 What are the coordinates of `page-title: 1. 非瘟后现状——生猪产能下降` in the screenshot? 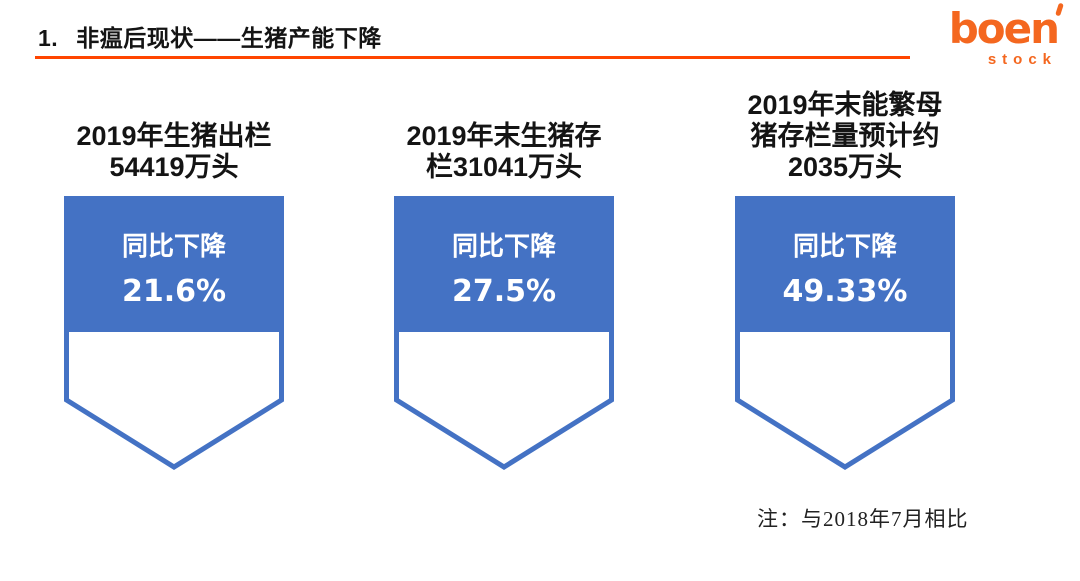 It's located at (210, 36).